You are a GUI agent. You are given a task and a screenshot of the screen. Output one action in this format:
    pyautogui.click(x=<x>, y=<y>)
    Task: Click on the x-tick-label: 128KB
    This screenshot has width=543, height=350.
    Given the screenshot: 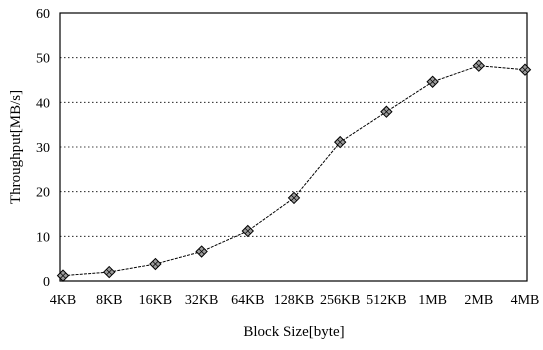 What is the action you would take?
    pyautogui.click(x=294, y=300)
    